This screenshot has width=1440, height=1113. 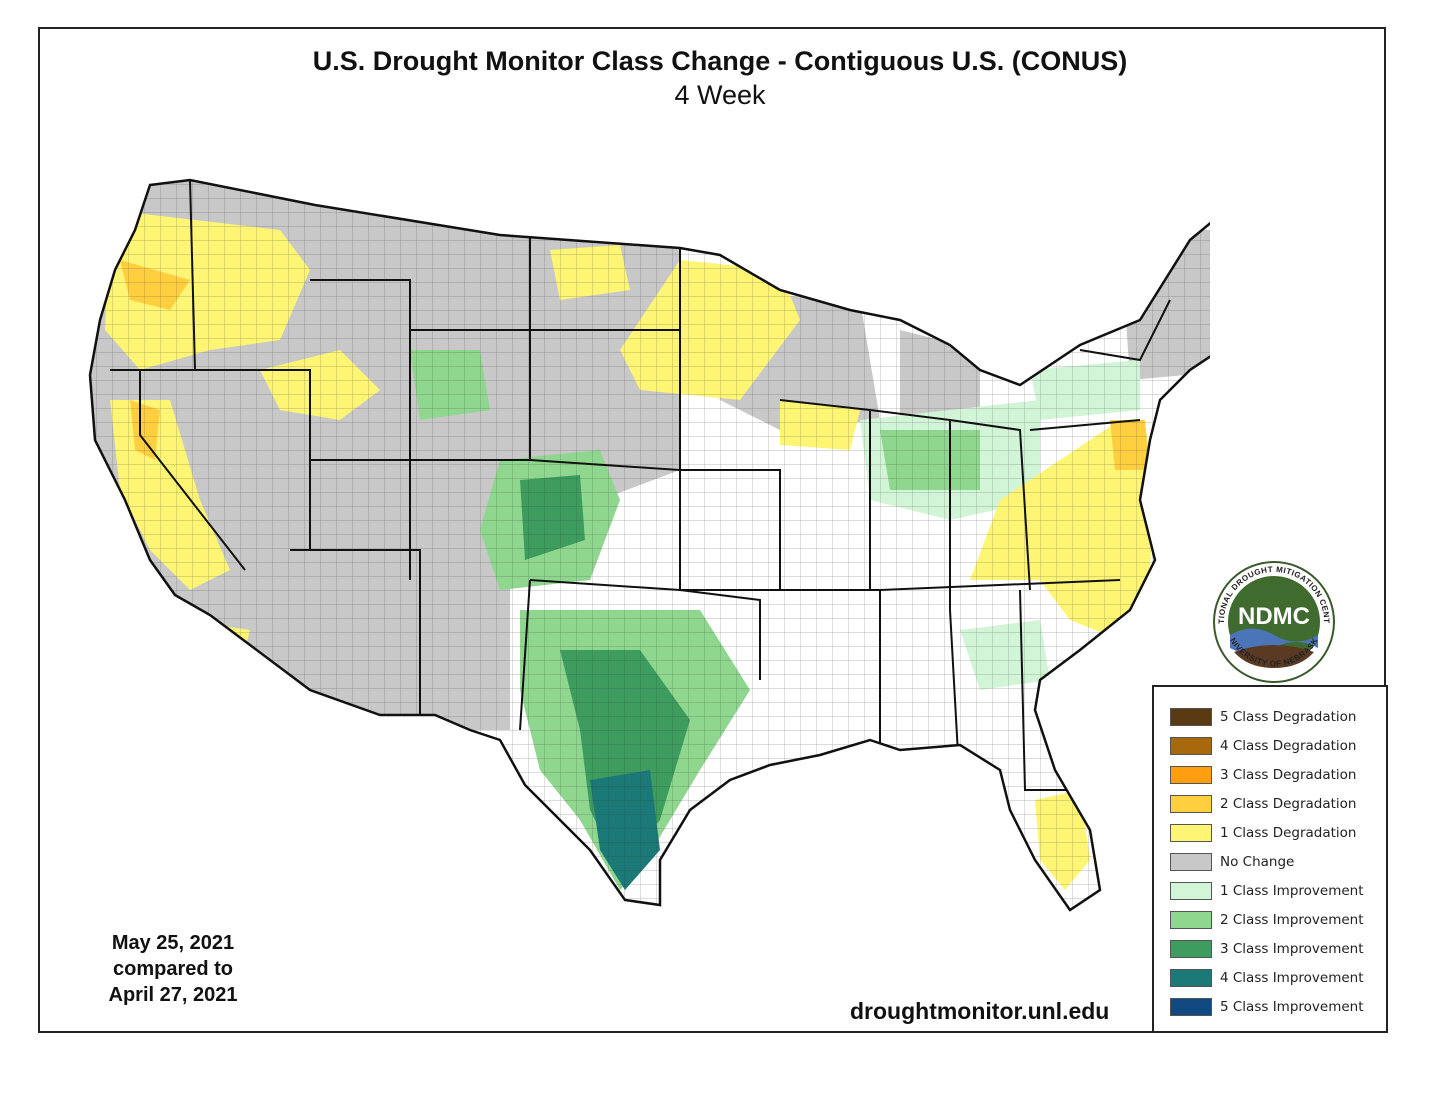 I want to click on legend-item: 4 Class Degradation, so click(x=1263, y=746).